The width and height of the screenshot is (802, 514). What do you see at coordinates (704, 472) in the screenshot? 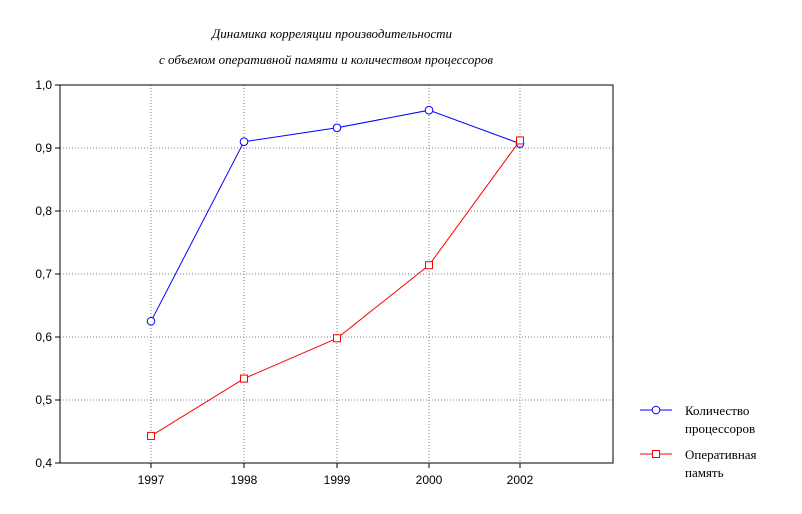
I see `legend-label: память` at bounding box center [704, 472].